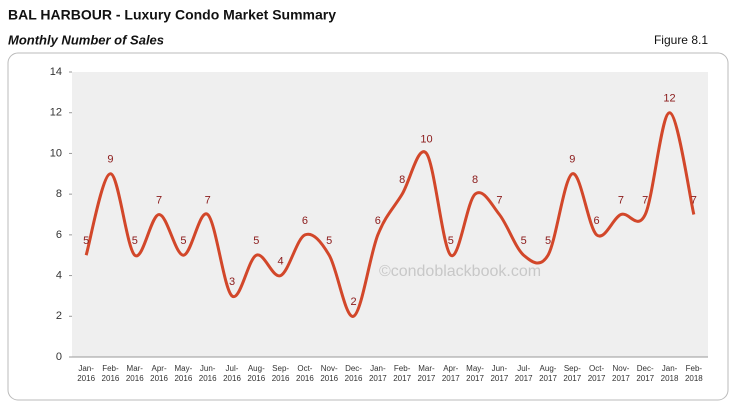 The image size is (732, 410). What do you see at coordinates (183, 373) in the screenshot?
I see `x-tick-label: May-2016` at bounding box center [183, 373].